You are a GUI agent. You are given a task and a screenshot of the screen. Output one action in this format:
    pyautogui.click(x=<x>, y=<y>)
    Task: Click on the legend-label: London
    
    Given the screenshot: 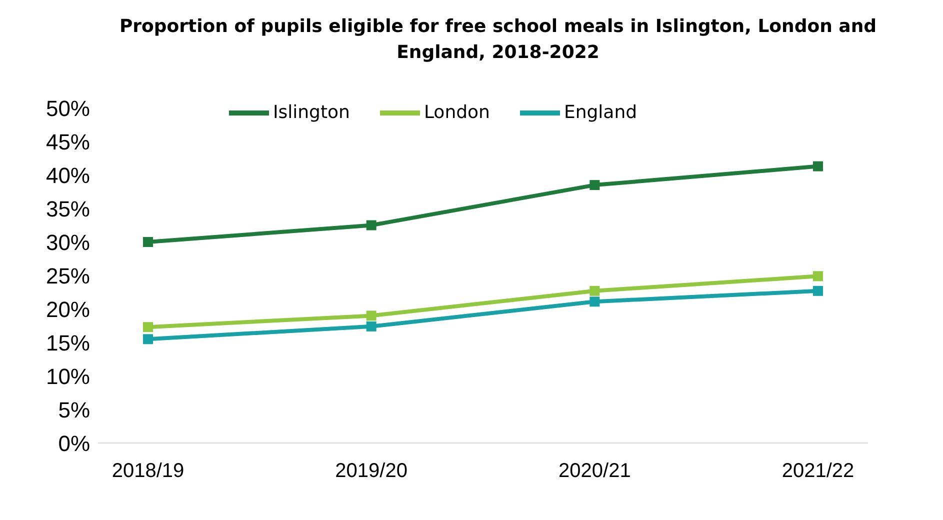 What is the action you would take?
    pyautogui.click(x=457, y=112)
    